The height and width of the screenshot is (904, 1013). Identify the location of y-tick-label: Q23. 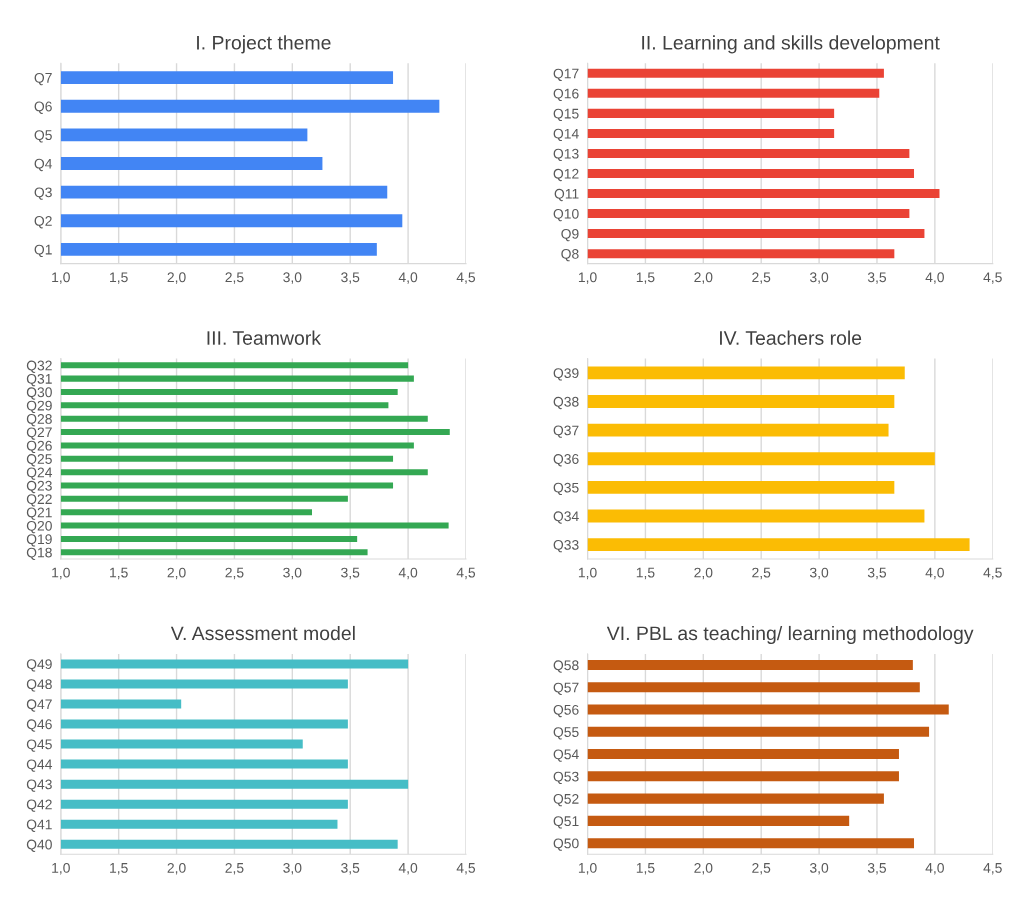
(39, 487).